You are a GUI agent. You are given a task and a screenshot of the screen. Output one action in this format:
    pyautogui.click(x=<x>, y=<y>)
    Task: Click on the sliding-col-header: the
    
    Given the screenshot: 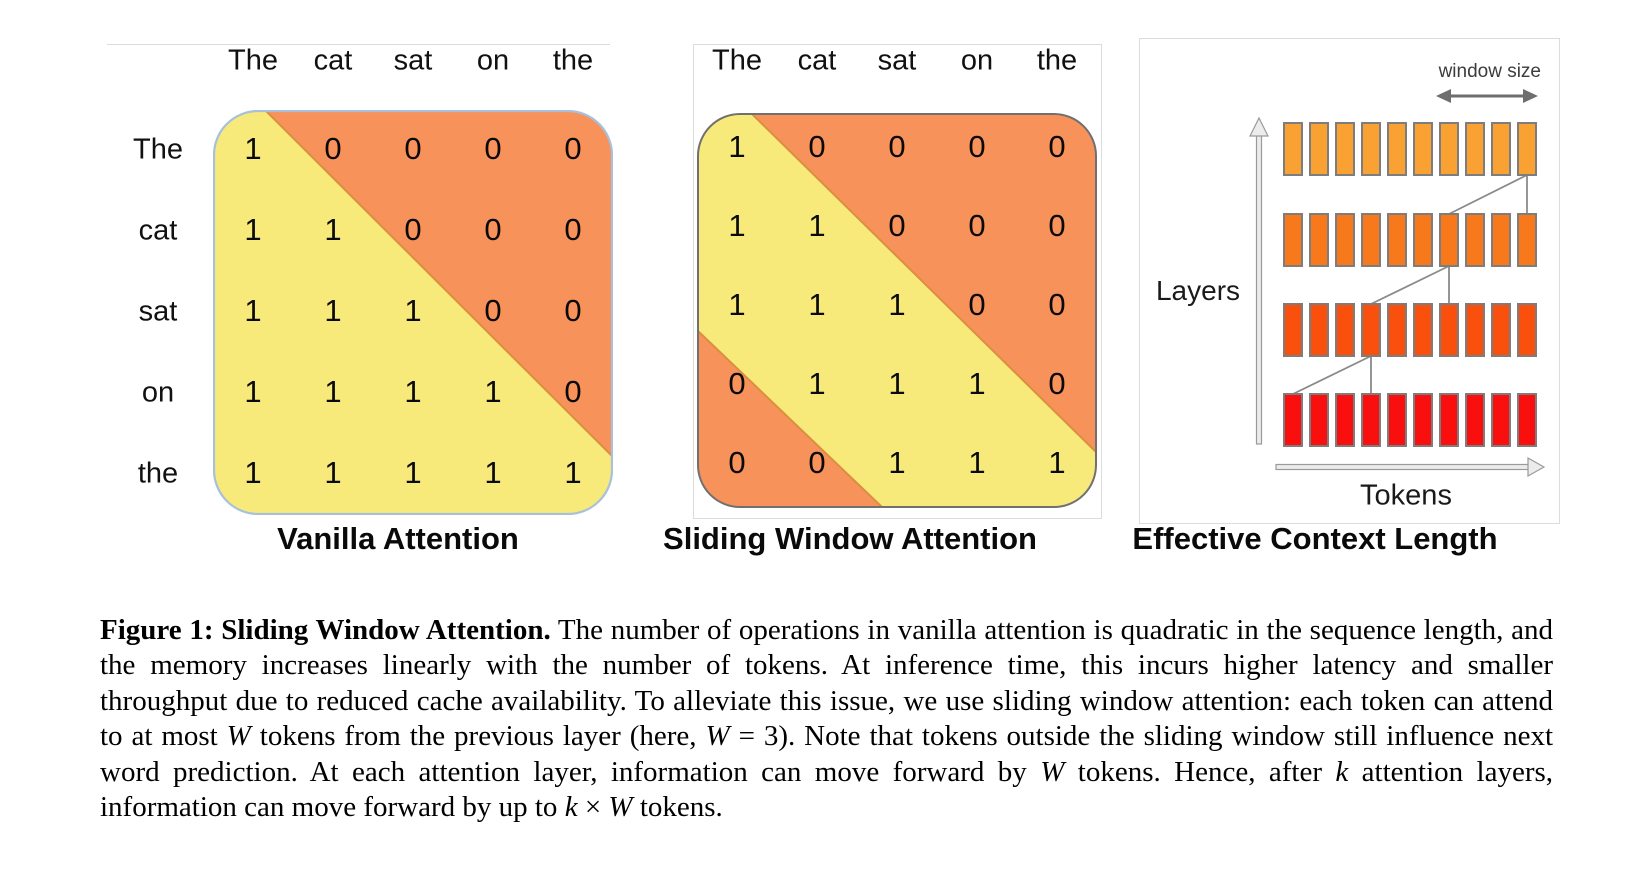 What is the action you would take?
    pyautogui.click(x=1057, y=60)
    